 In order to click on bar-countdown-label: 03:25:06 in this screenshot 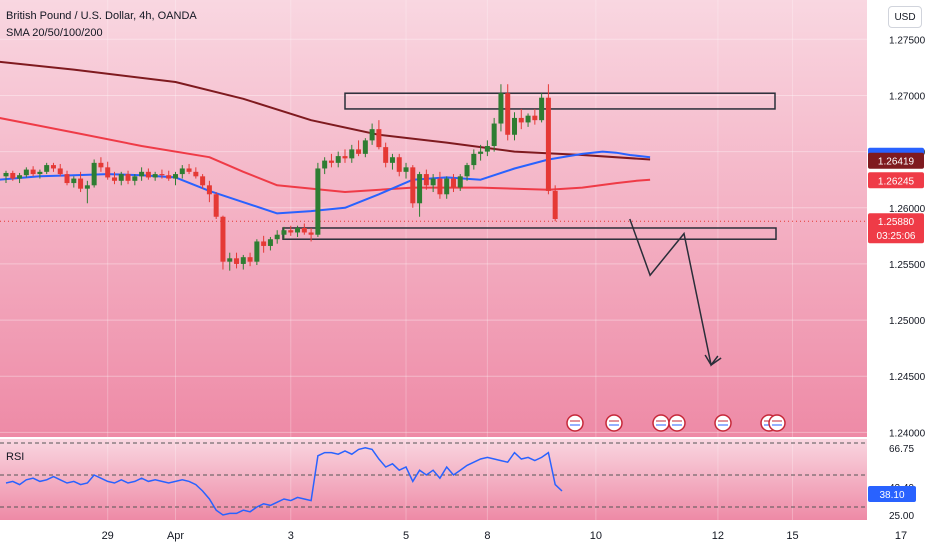, I will do `click(896, 236)`.